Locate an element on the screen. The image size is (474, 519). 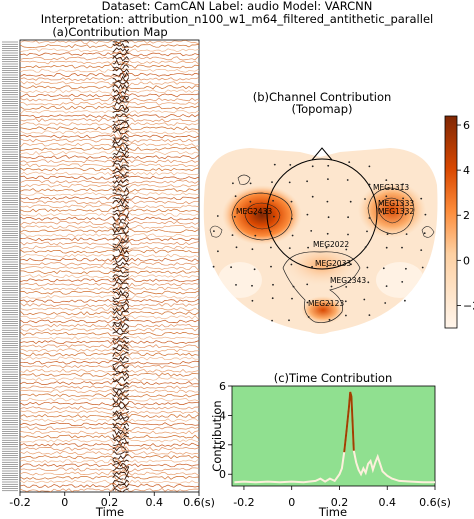
topomap-nose is located at coordinates (322, 154).